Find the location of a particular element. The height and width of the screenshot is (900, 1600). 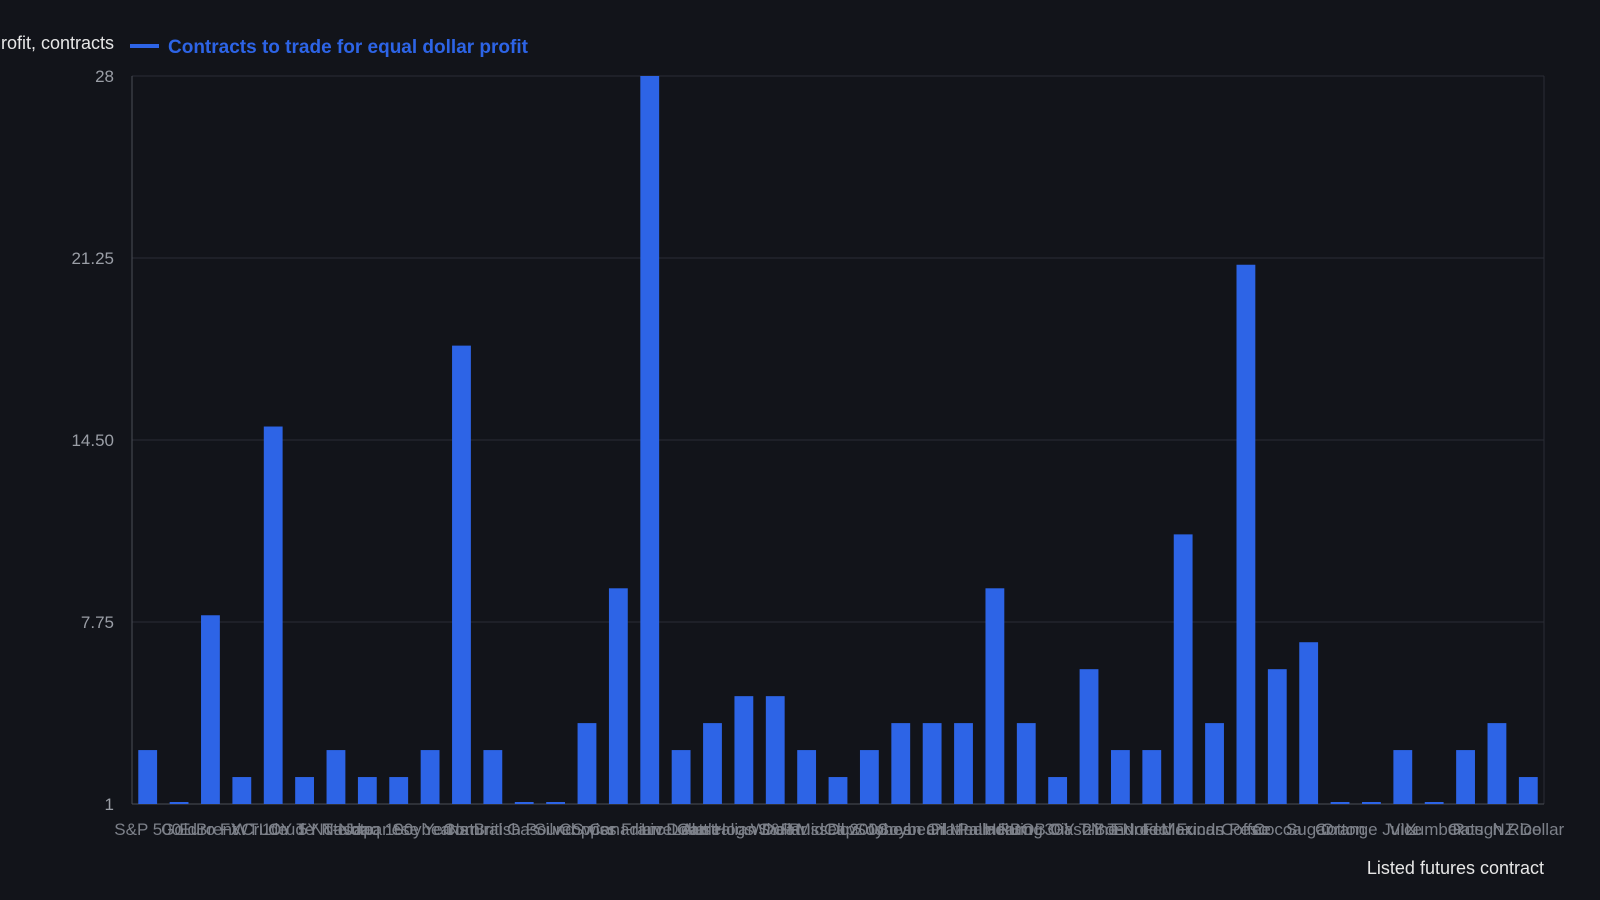

x-tick-label: Soybean Meal is located at coordinates (932, 829).